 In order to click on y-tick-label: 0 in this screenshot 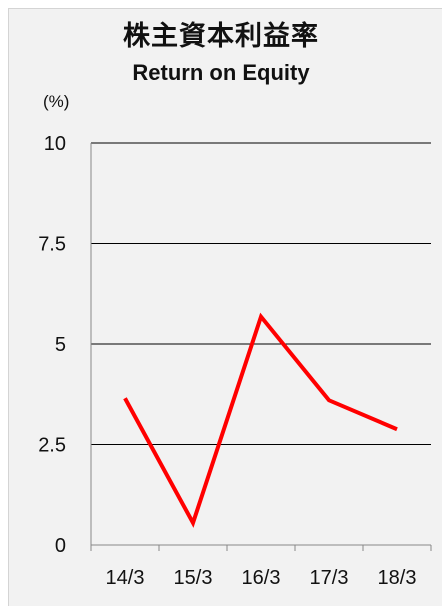, I will do `click(60, 546)`.